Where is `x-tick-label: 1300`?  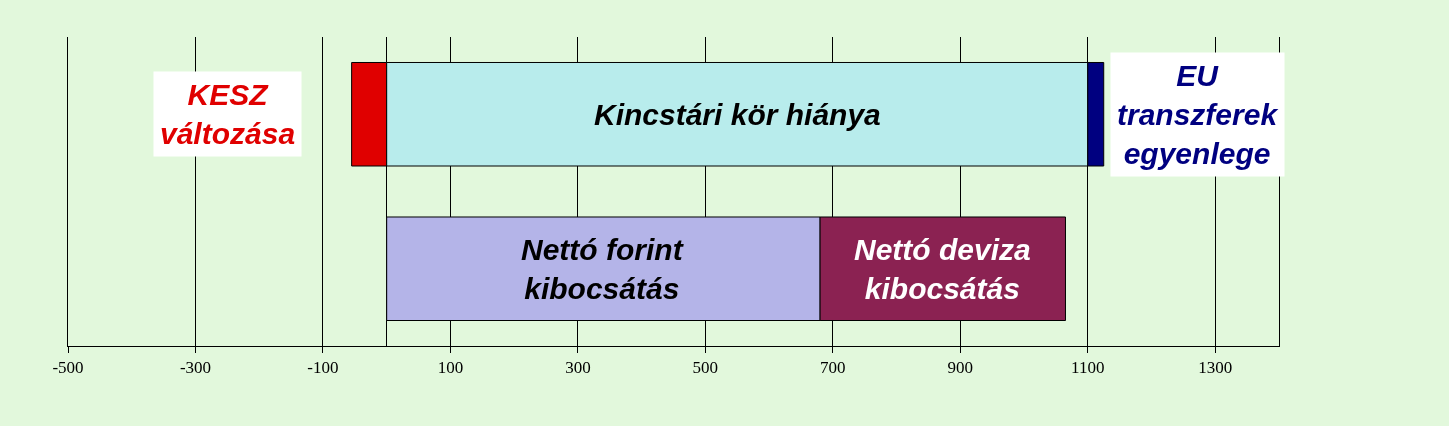
x-tick-label: 1300 is located at coordinates (1215, 368).